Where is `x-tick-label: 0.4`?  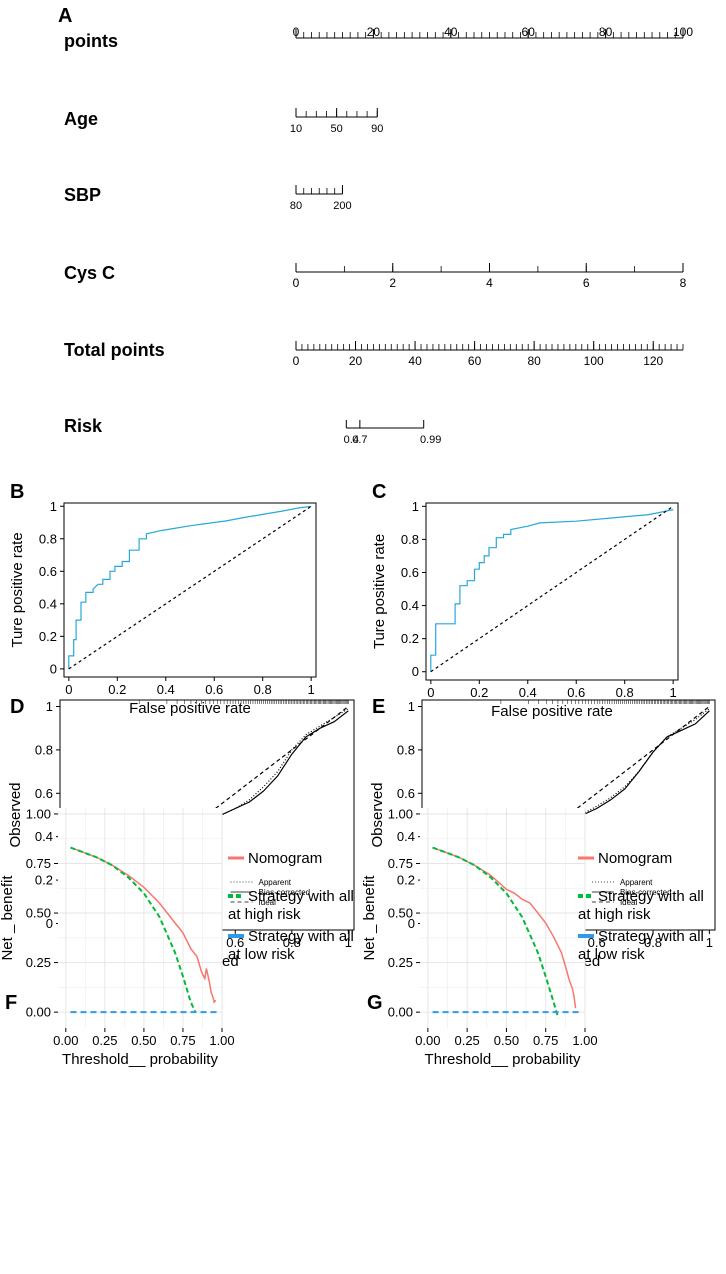
x-tick-label: 0.4 is located at coordinates (166, 689).